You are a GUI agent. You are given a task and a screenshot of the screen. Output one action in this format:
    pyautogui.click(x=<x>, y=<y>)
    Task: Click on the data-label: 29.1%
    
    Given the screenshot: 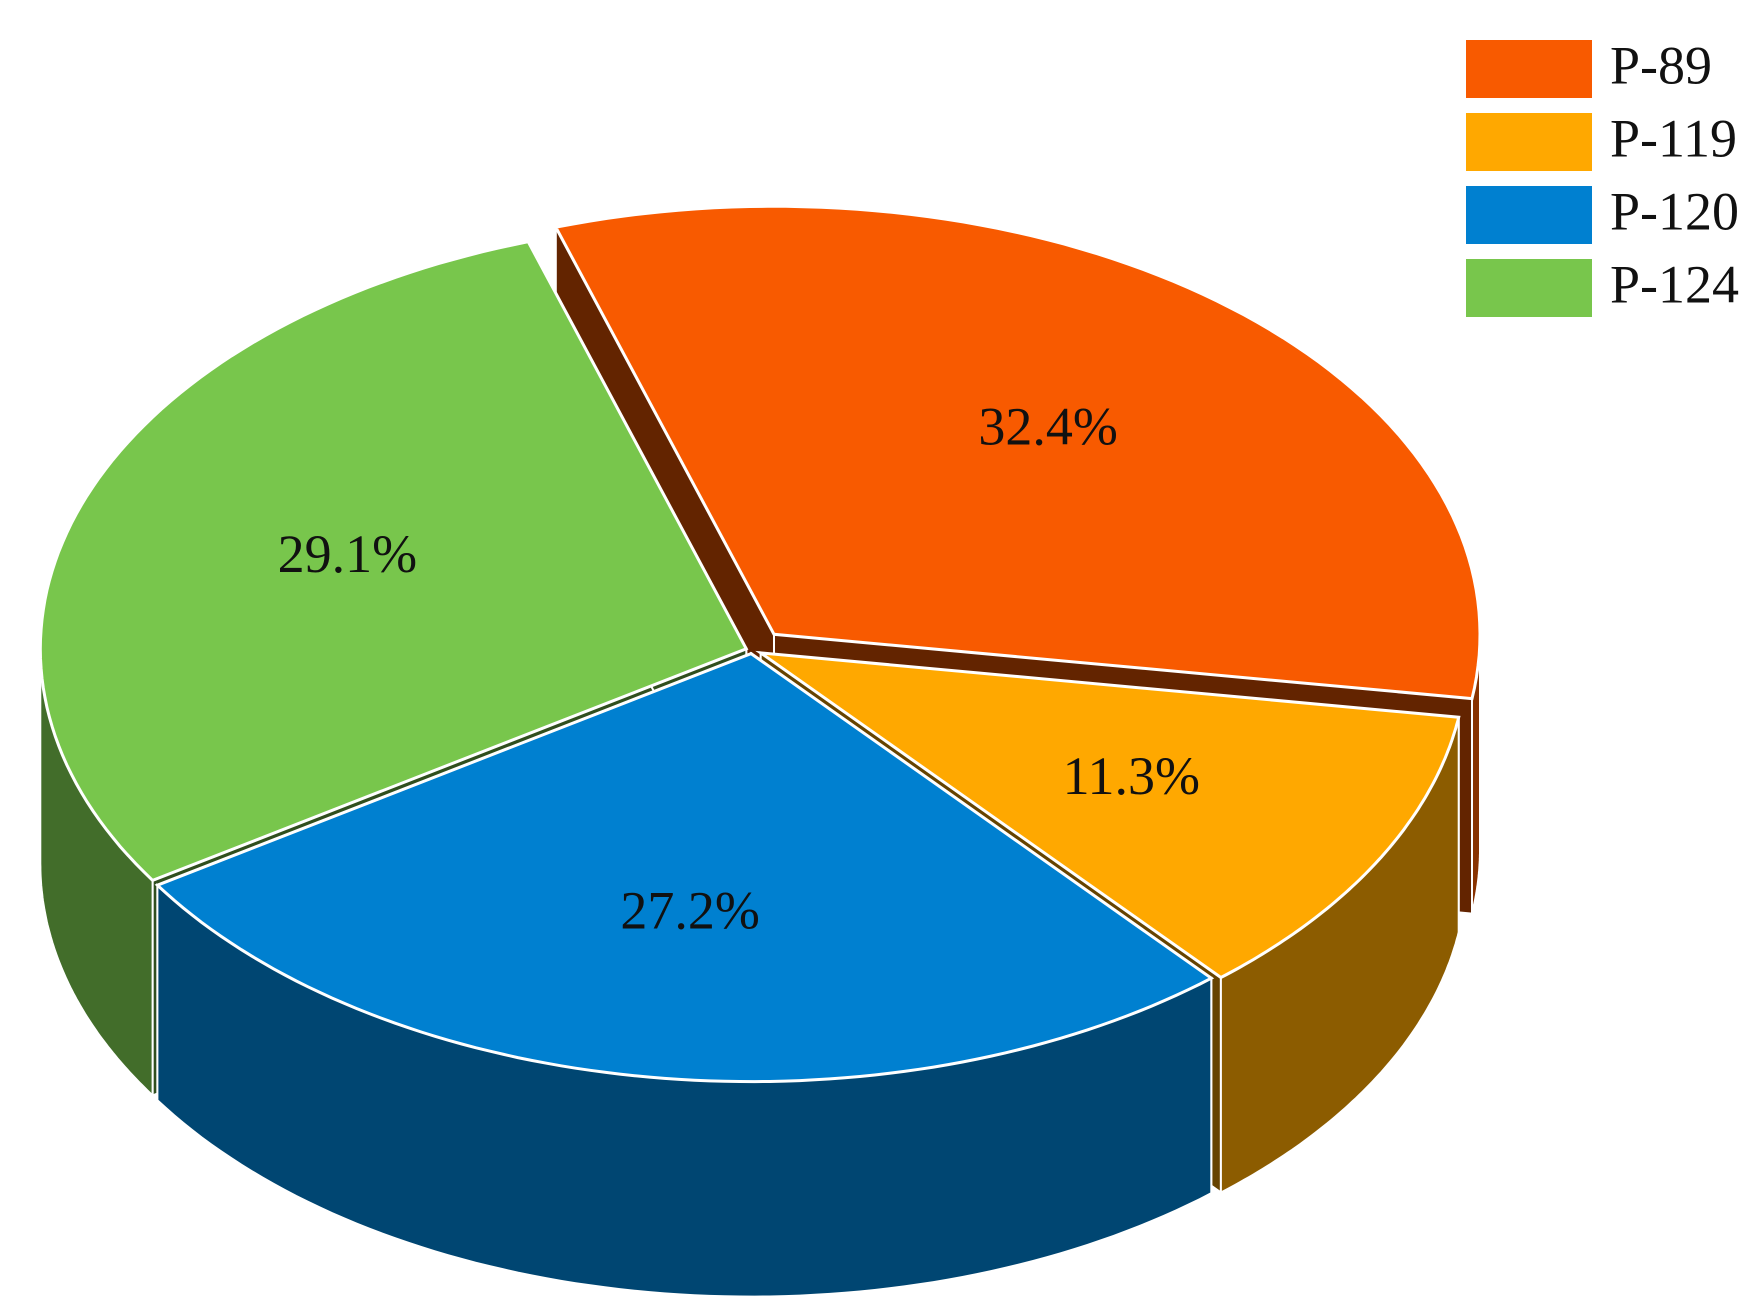 What is the action you would take?
    pyautogui.click(x=347, y=554)
    